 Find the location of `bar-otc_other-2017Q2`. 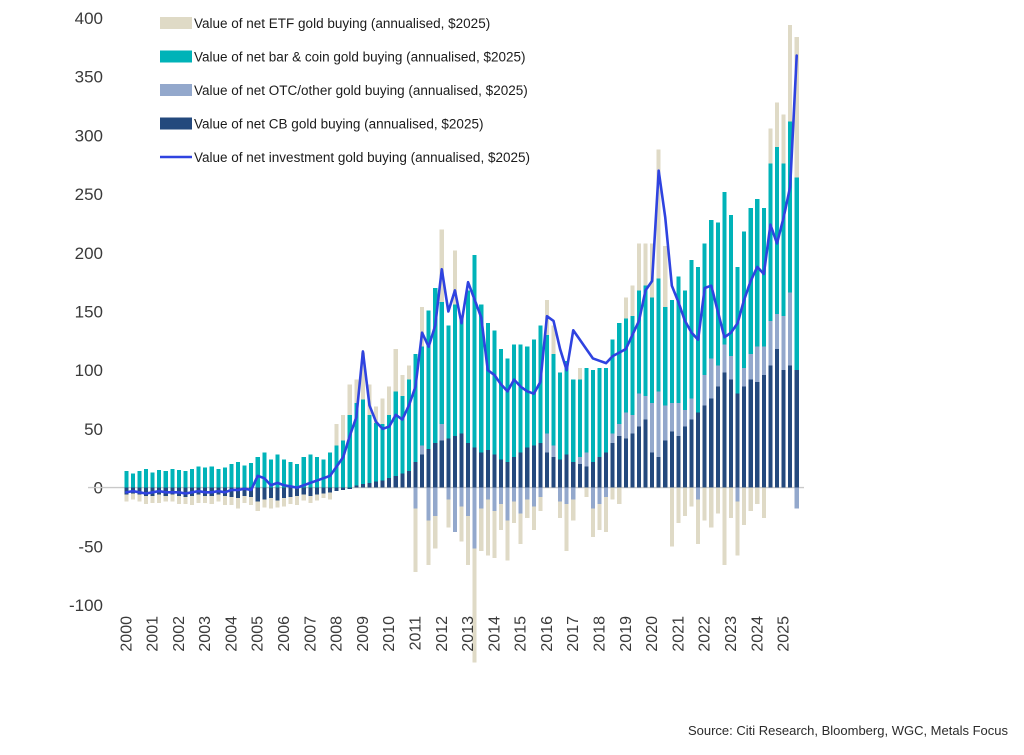

bar-otc_other-2017Q2 is located at coordinates (579, 461).